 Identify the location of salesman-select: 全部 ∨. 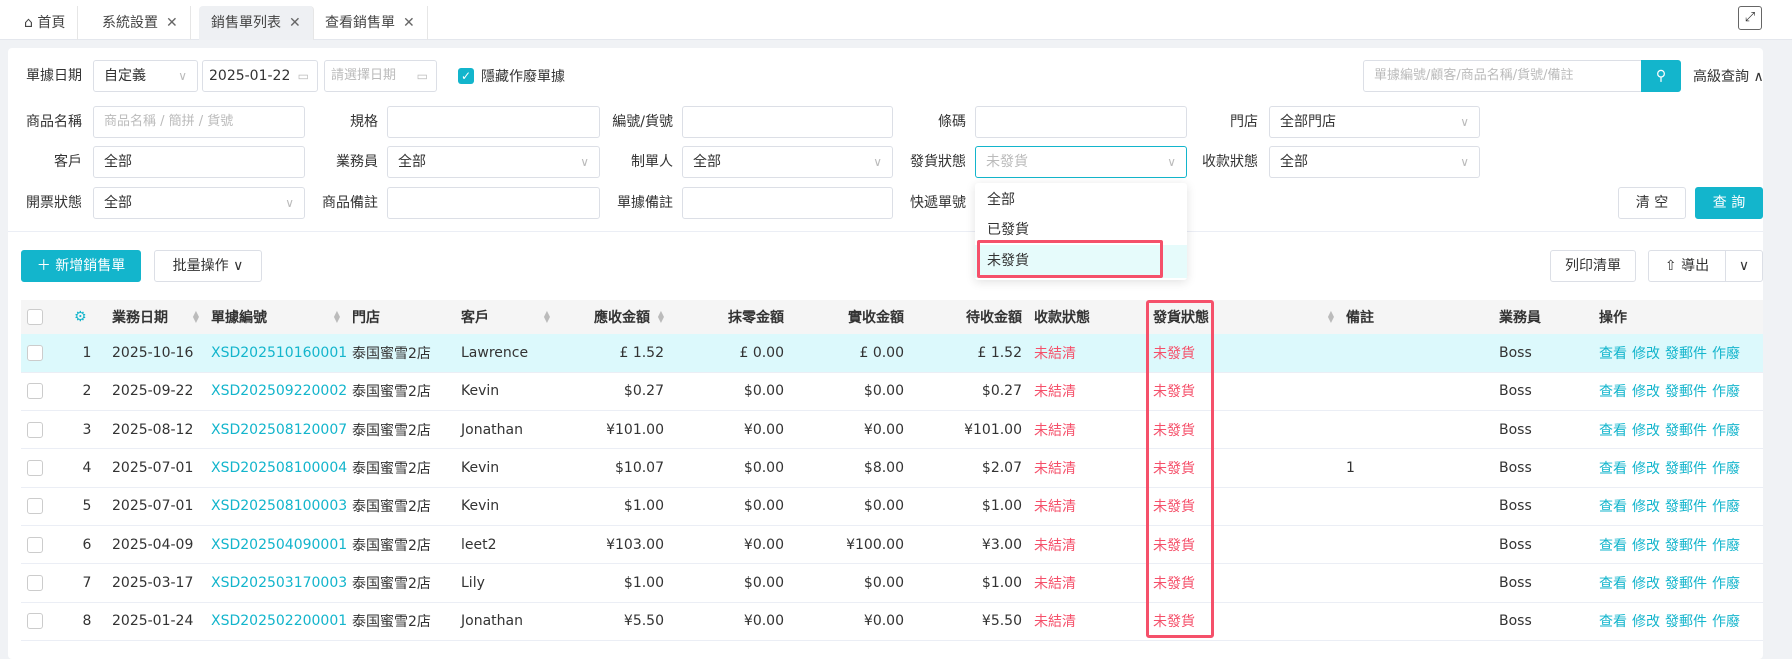
(493, 162).